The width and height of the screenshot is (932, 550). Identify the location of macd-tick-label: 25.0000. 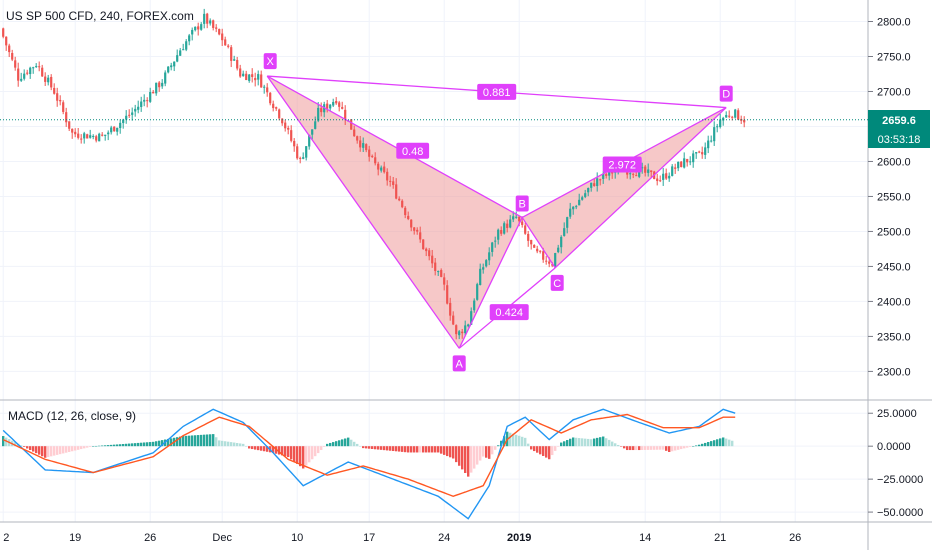
(897, 414).